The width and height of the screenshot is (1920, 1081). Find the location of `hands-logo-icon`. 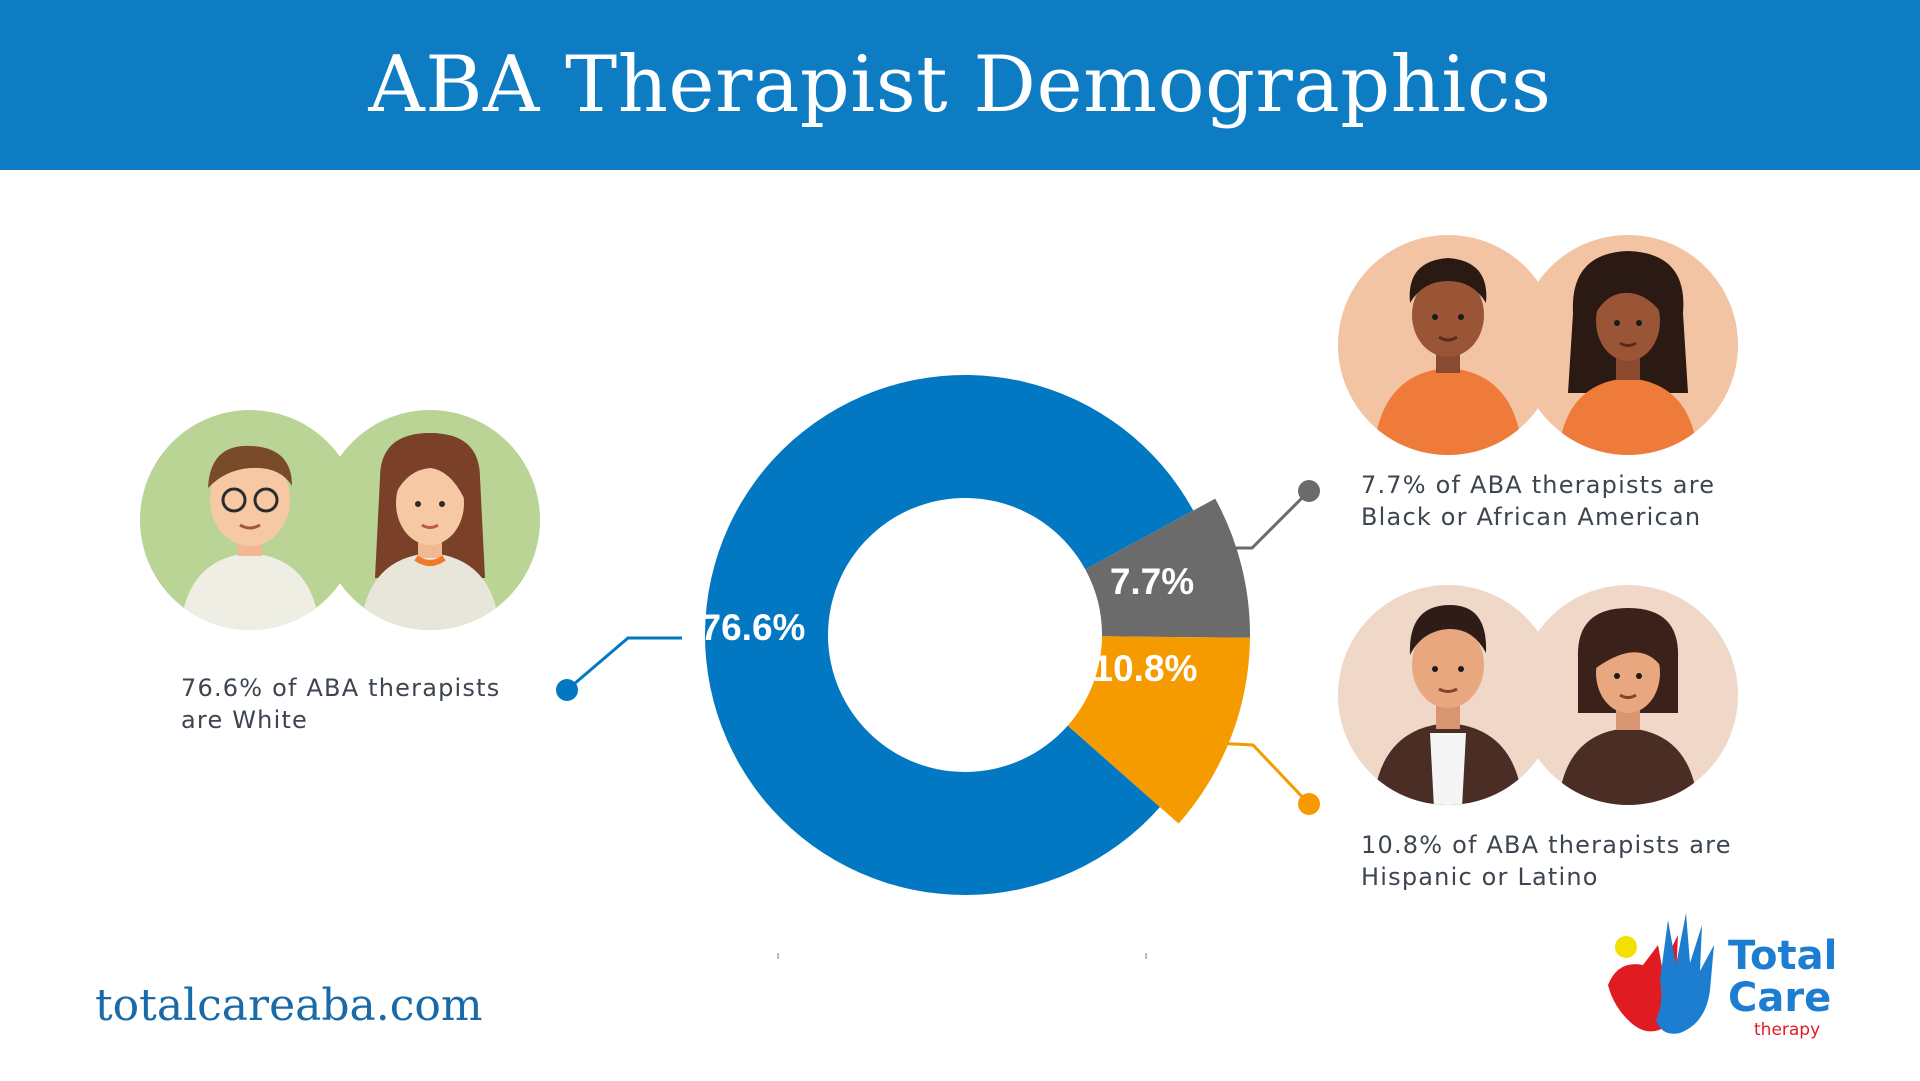

hands-logo-icon is located at coordinates (1661, 973).